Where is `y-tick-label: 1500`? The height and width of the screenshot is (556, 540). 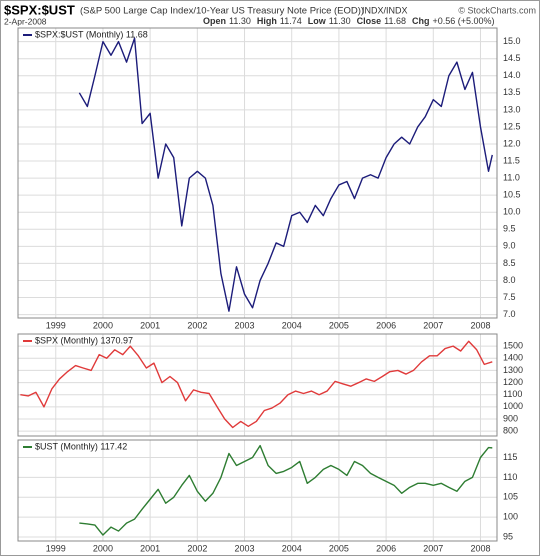
y-tick-label: 1500 is located at coordinates (513, 346).